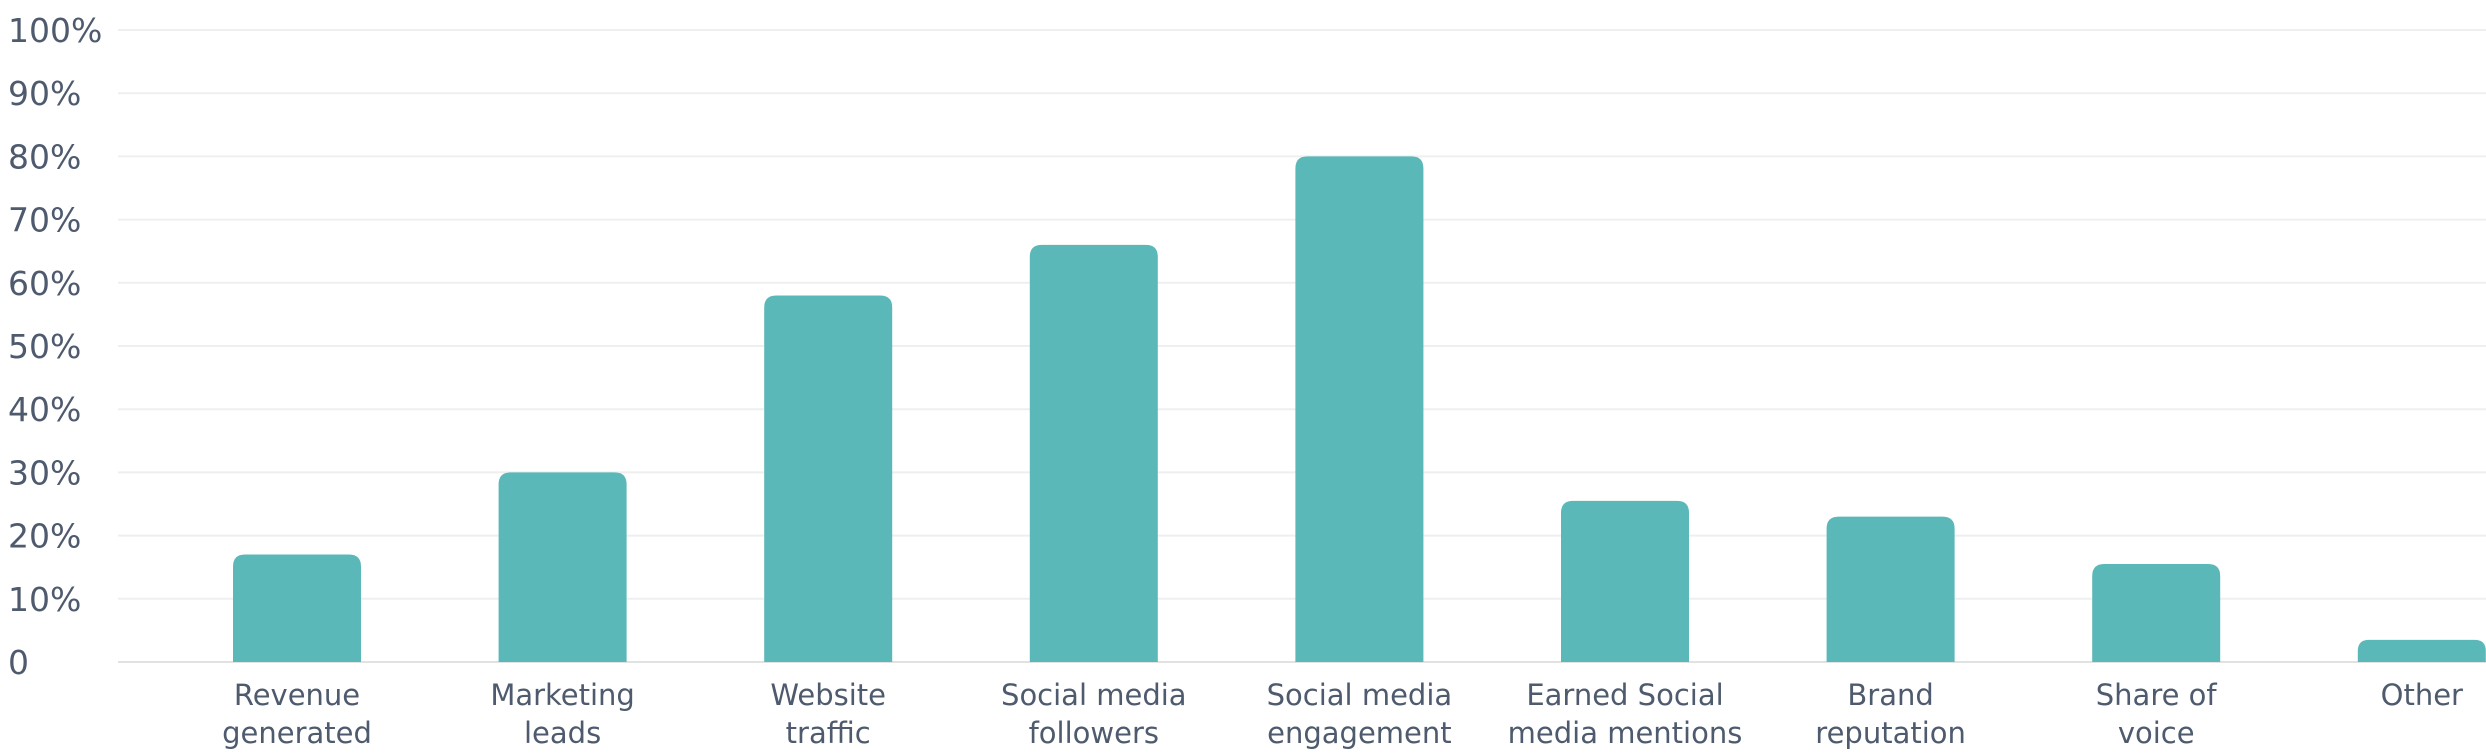  Describe the element at coordinates (44, 93) in the screenshot. I see `y-tick-label: 90%` at that location.